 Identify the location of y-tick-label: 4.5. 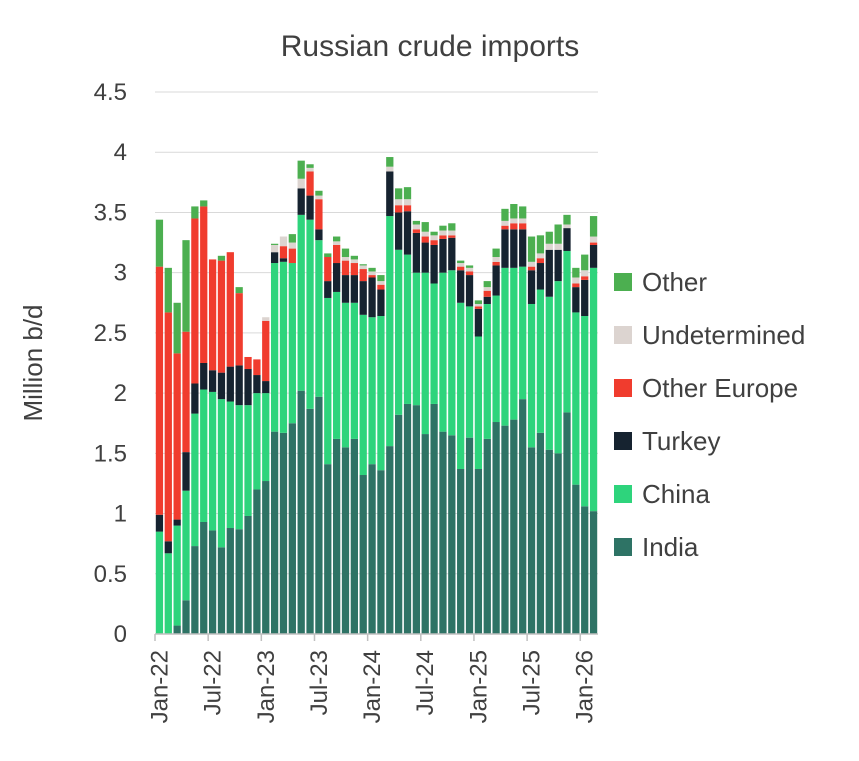
(110, 92).